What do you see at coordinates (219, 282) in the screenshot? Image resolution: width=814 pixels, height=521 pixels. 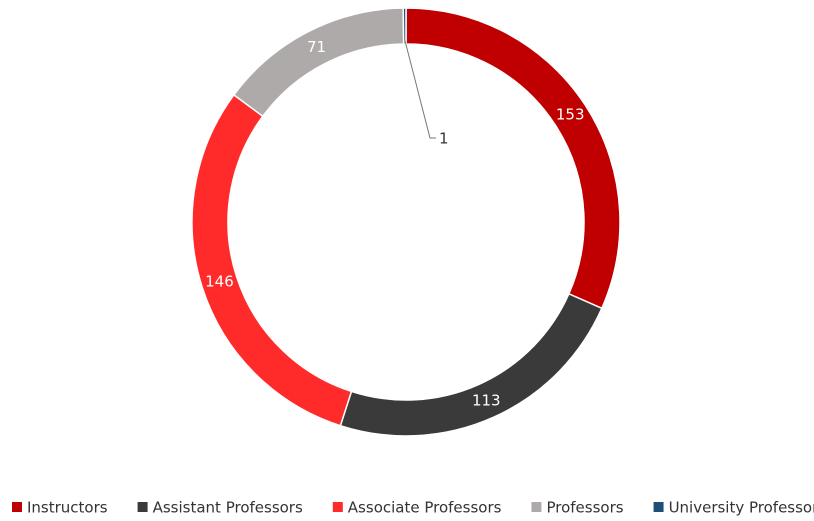 I see `data-label: 146` at bounding box center [219, 282].